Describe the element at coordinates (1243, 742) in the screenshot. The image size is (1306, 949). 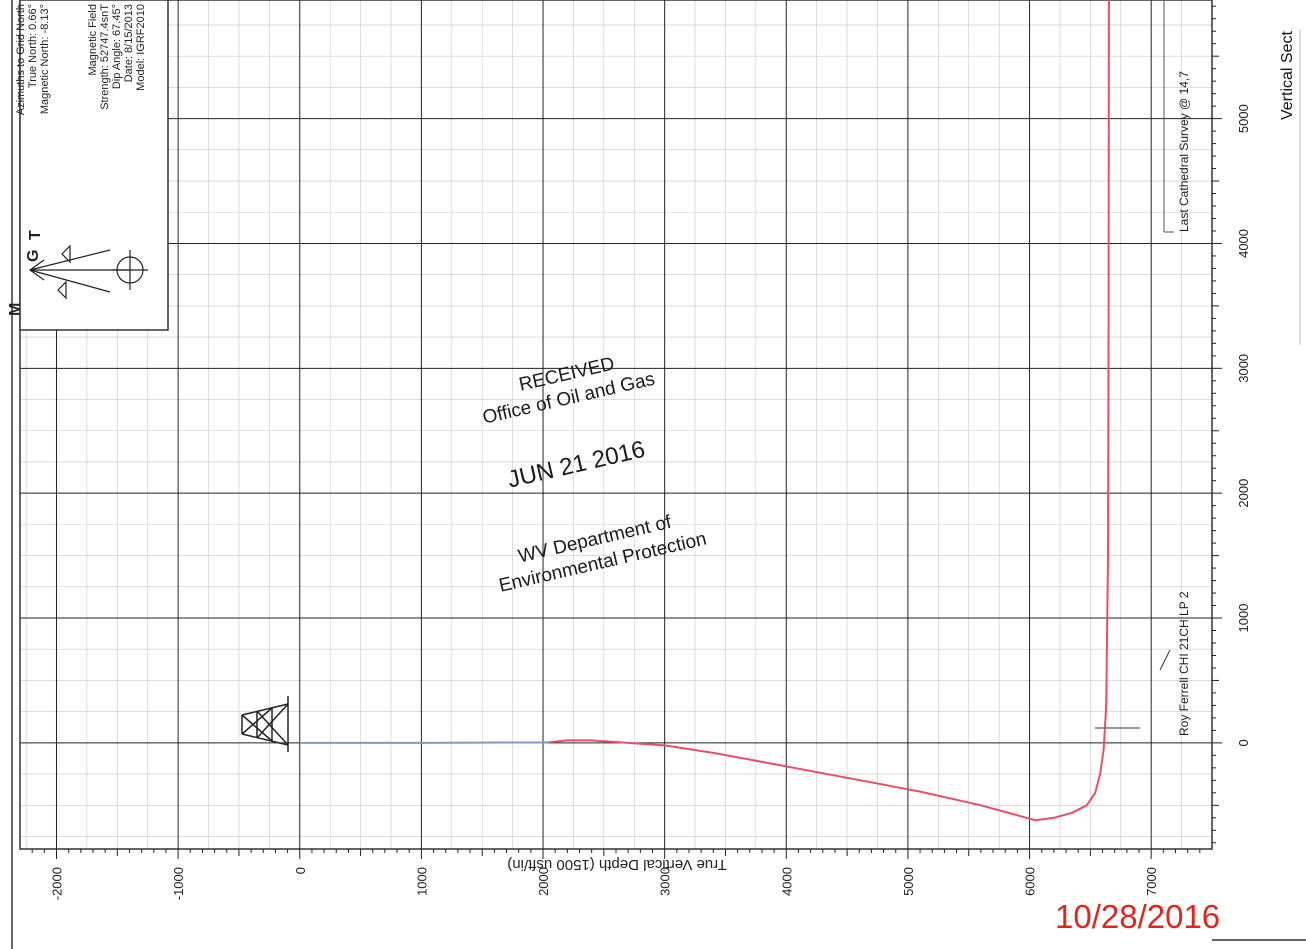
I see `y-tick-label: 0` at that location.